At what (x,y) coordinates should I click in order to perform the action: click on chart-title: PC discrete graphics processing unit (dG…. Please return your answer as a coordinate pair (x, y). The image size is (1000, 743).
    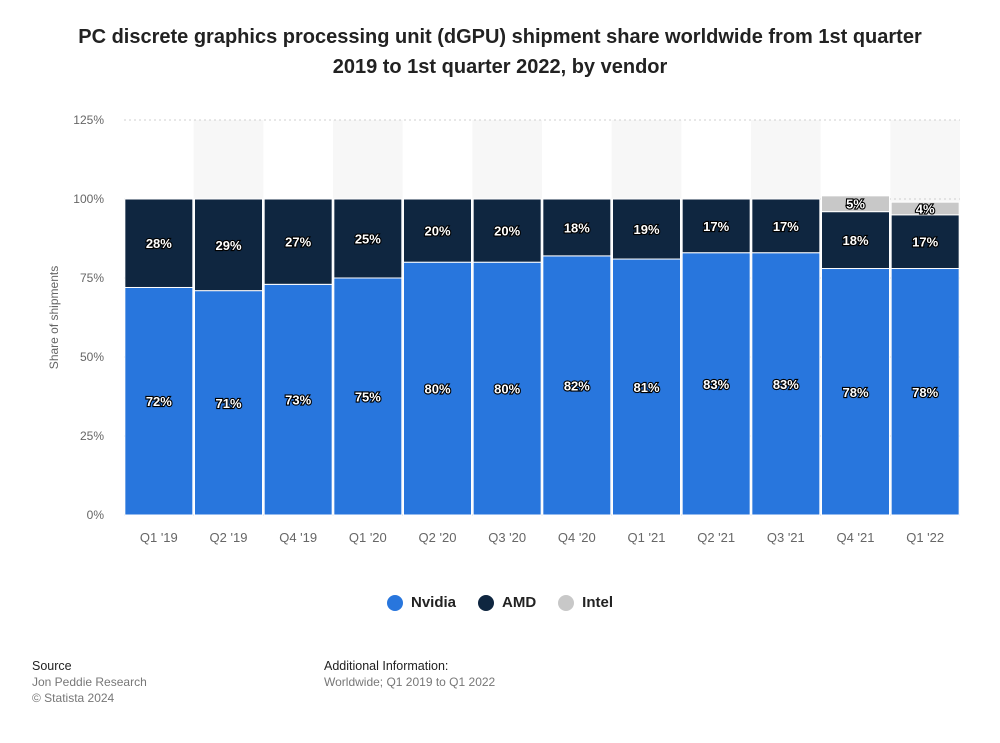
    Looking at the image, I should click on (500, 52).